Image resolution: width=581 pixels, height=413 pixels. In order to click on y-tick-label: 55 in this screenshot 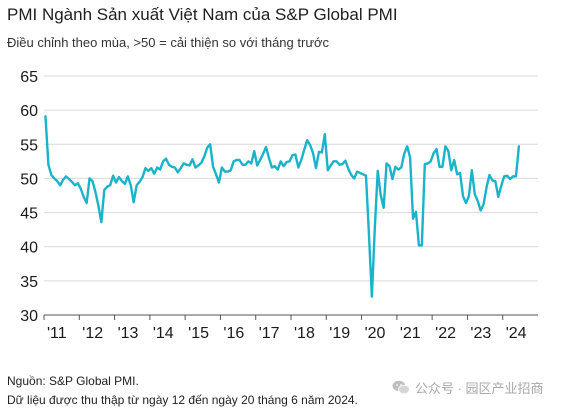, I will do `click(29, 145)`.